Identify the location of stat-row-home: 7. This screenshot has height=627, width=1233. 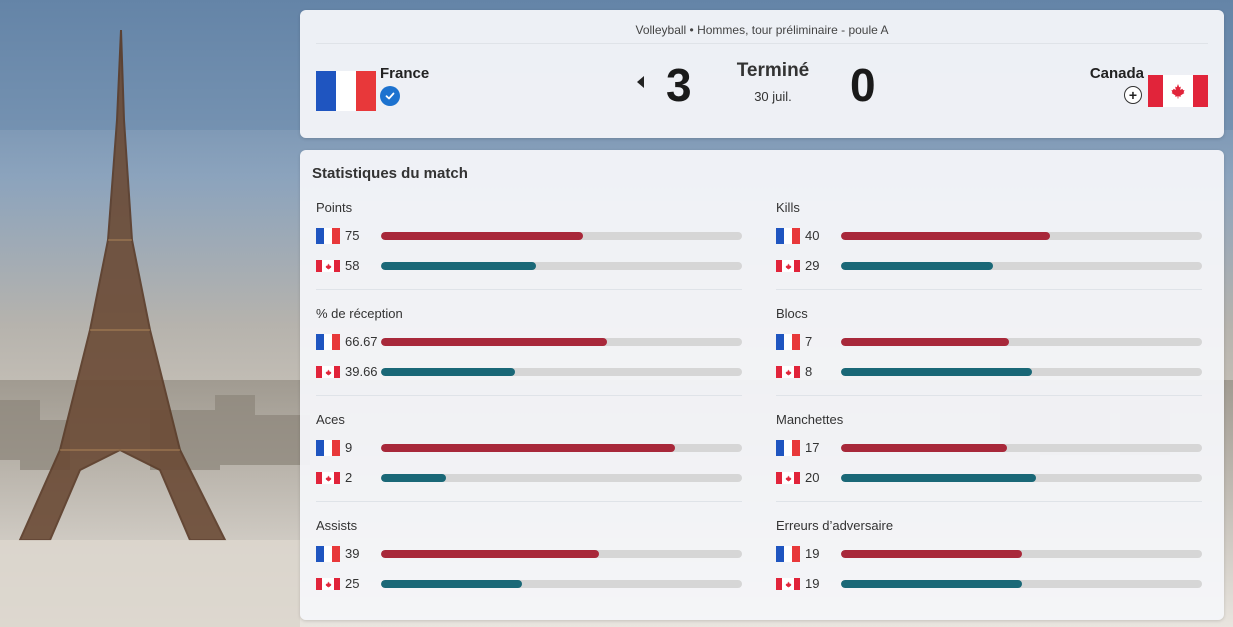
(989, 342).